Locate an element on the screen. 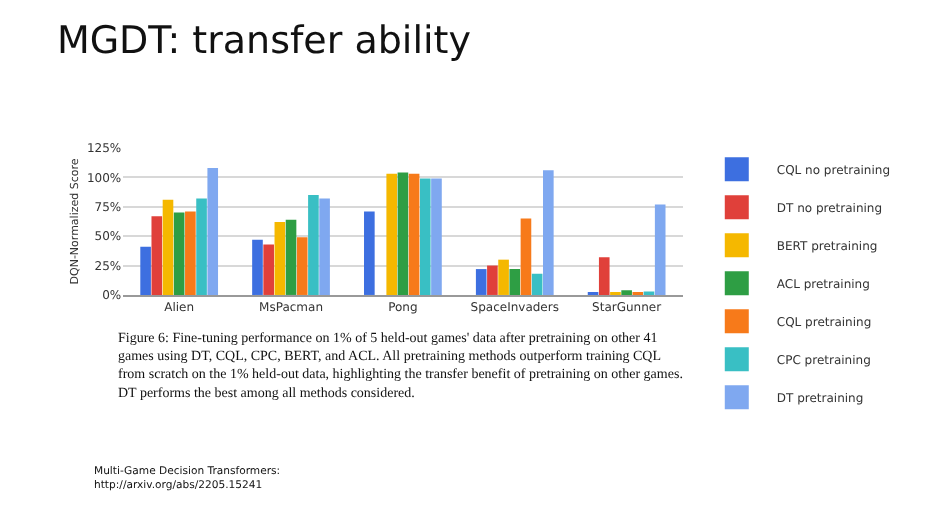 This screenshot has height=530, width=948. chart-title: MGDT: transfer ability is located at coordinates (263, 41).